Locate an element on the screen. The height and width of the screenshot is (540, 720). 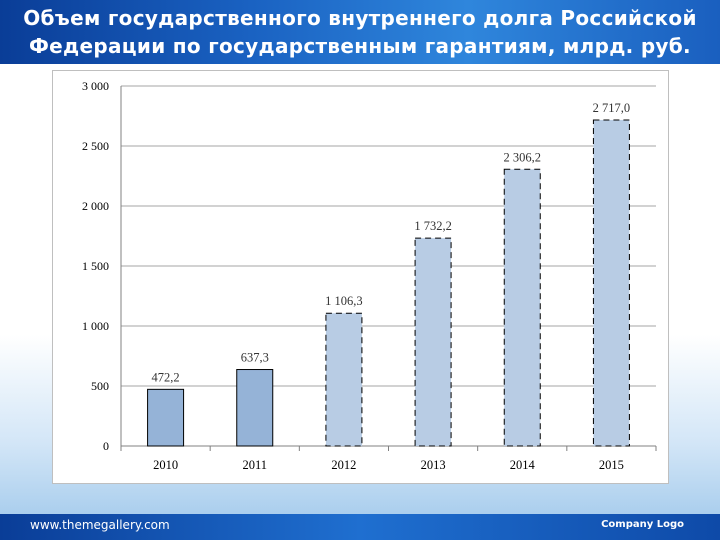
data-label-2012: 1 106,3 is located at coordinates (344, 301).